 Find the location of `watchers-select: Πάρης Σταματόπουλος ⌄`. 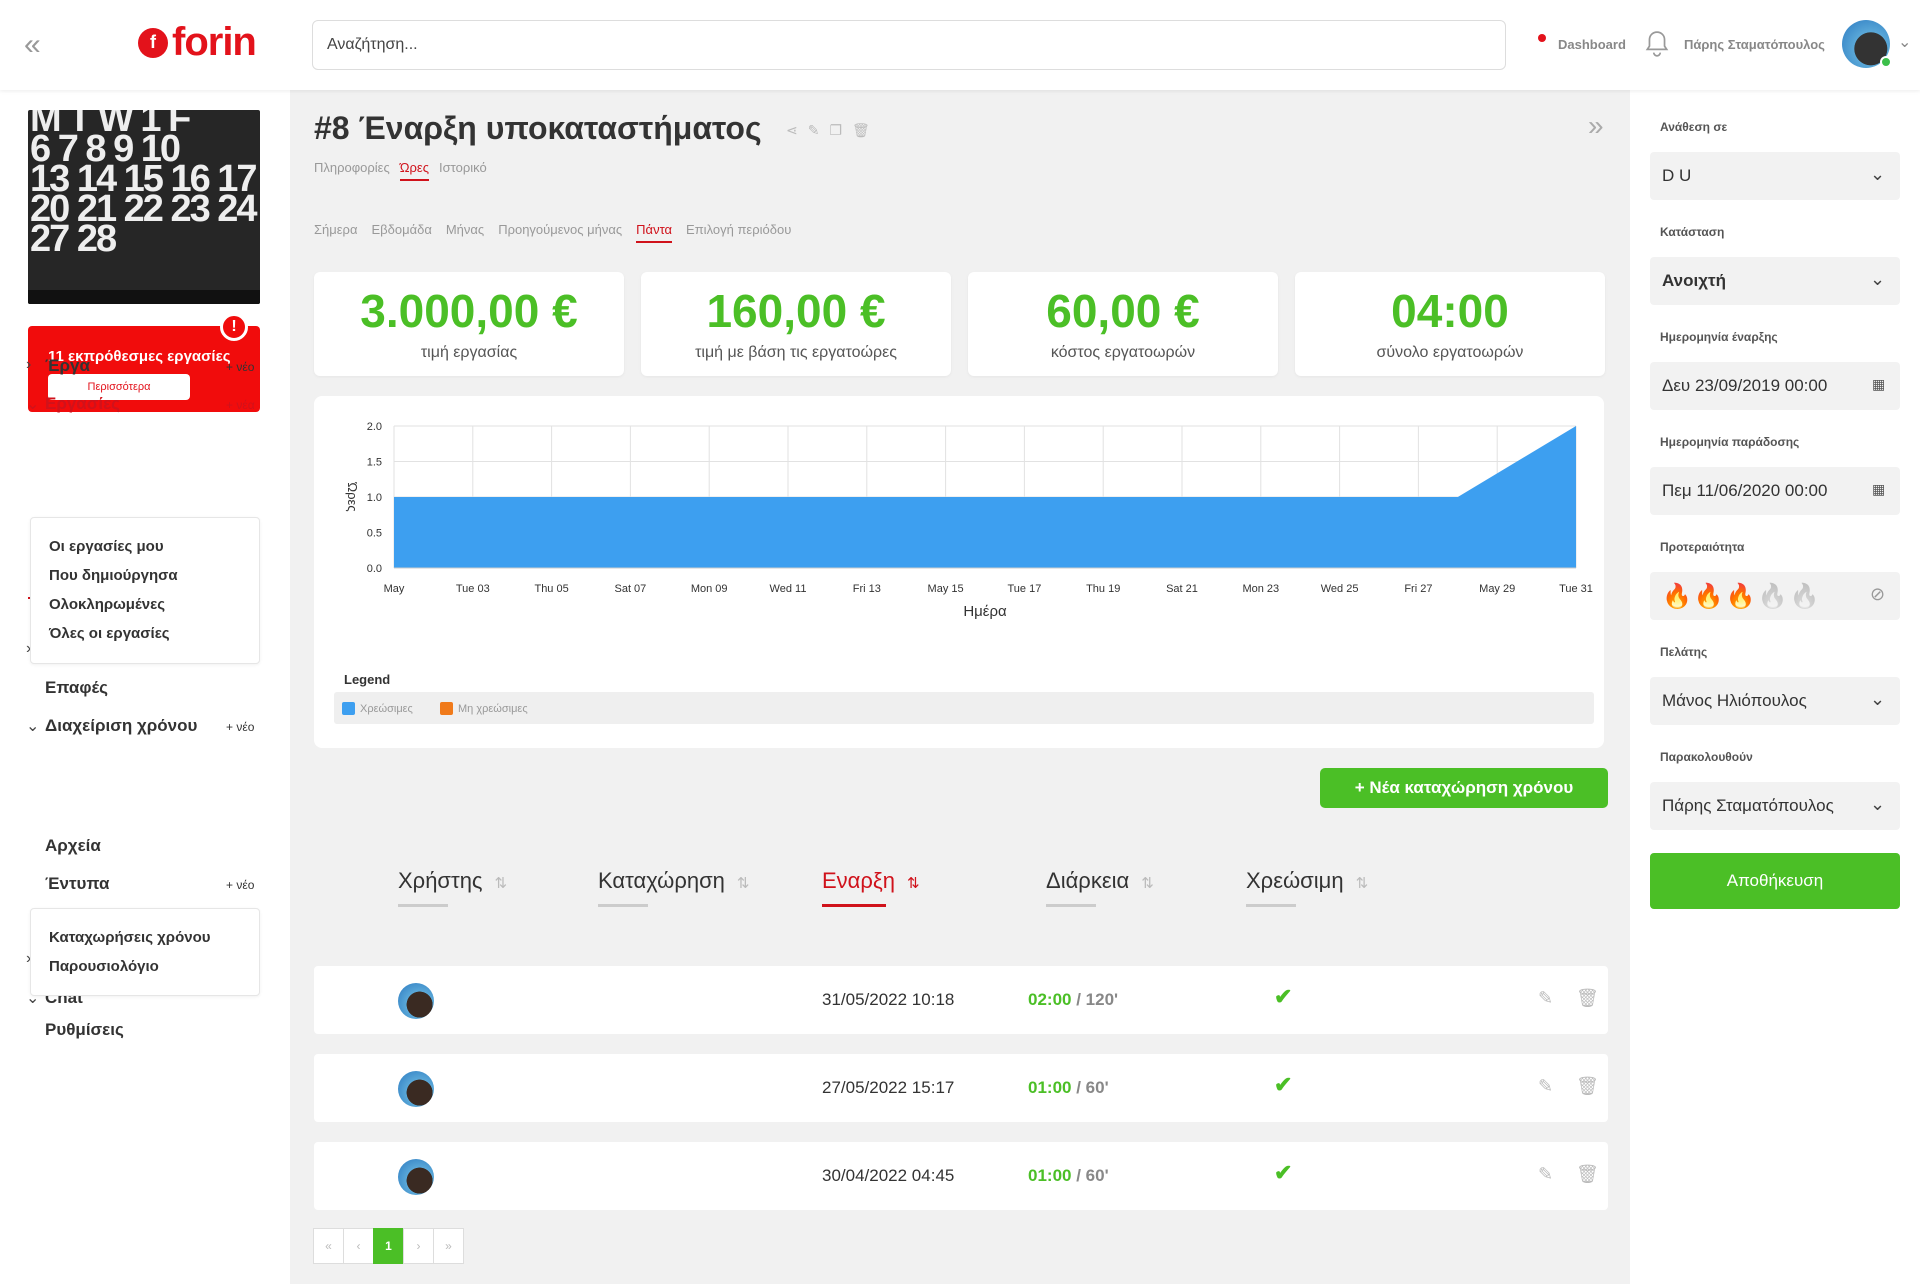

watchers-select: Πάρης Σταματόπουλος ⌄ is located at coordinates (1775, 806).